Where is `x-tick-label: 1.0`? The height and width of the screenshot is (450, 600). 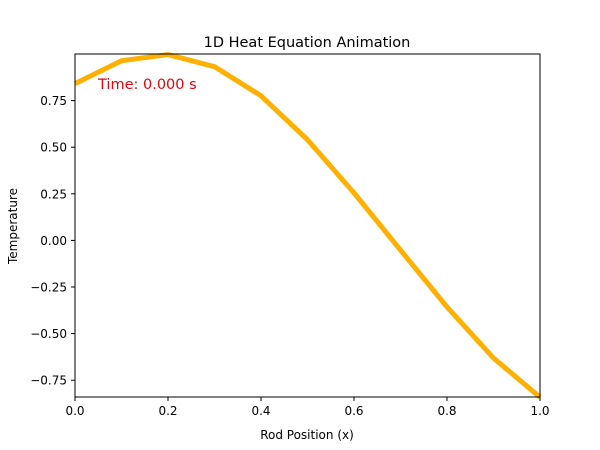 x-tick-label: 1.0 is located at coordinates (539, 411).